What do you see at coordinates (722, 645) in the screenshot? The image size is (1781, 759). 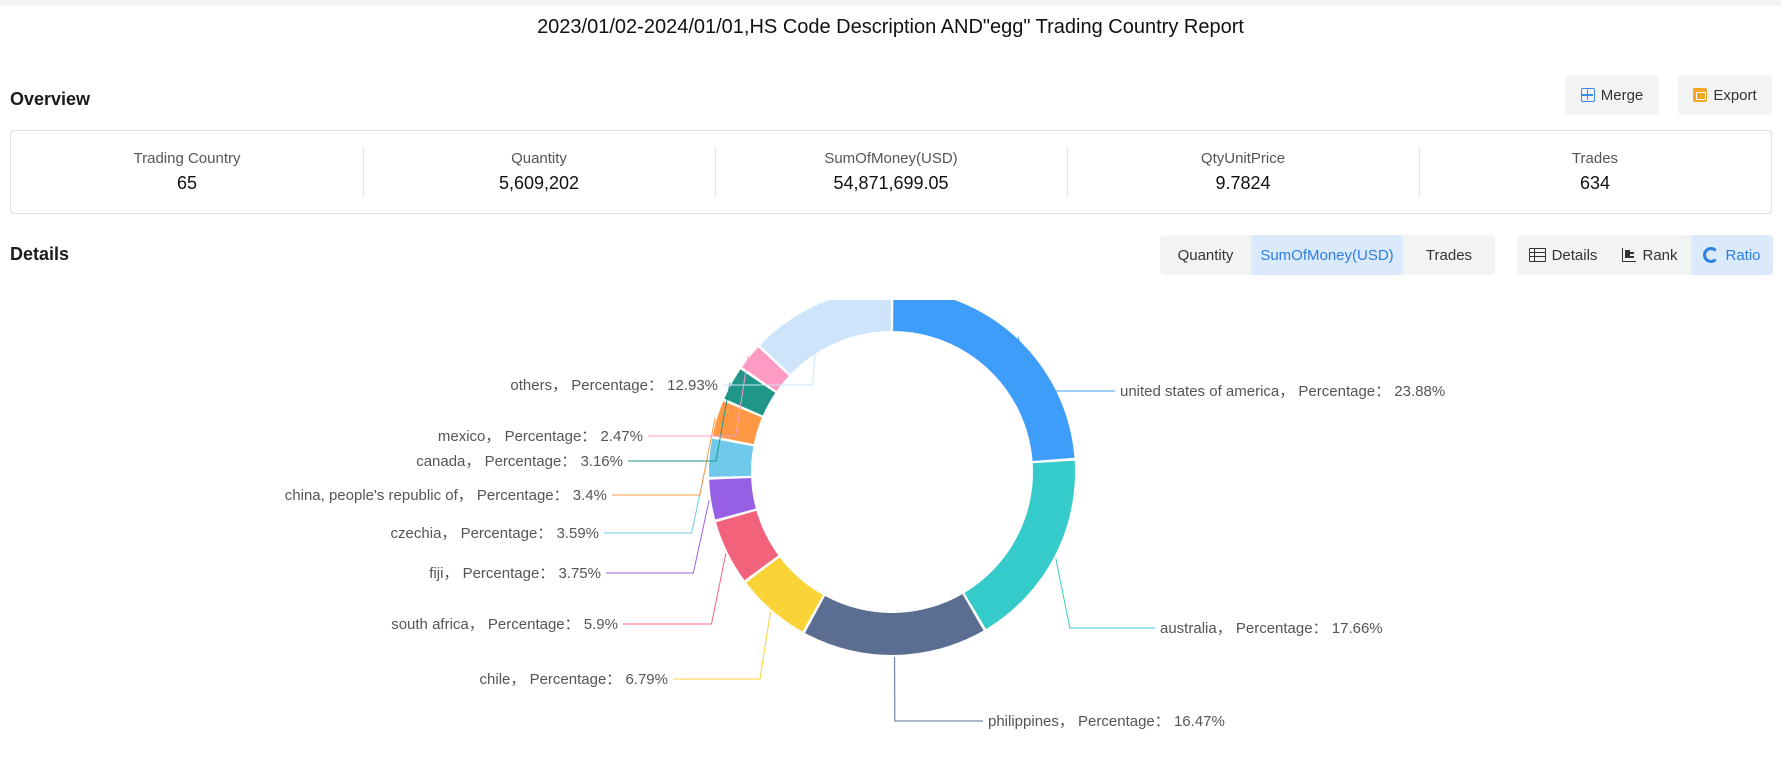 I see `leader-line-chile` at bounding box center [722, 645].